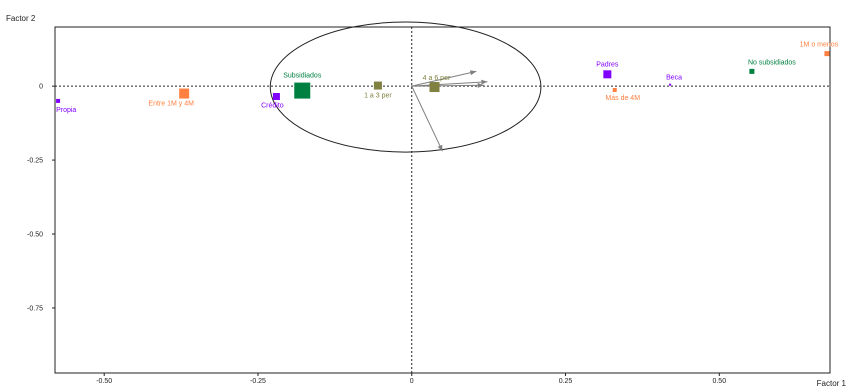 This screenshot has width=848, height=391. I want to click on label-beca: Beca, so click(674, 78).